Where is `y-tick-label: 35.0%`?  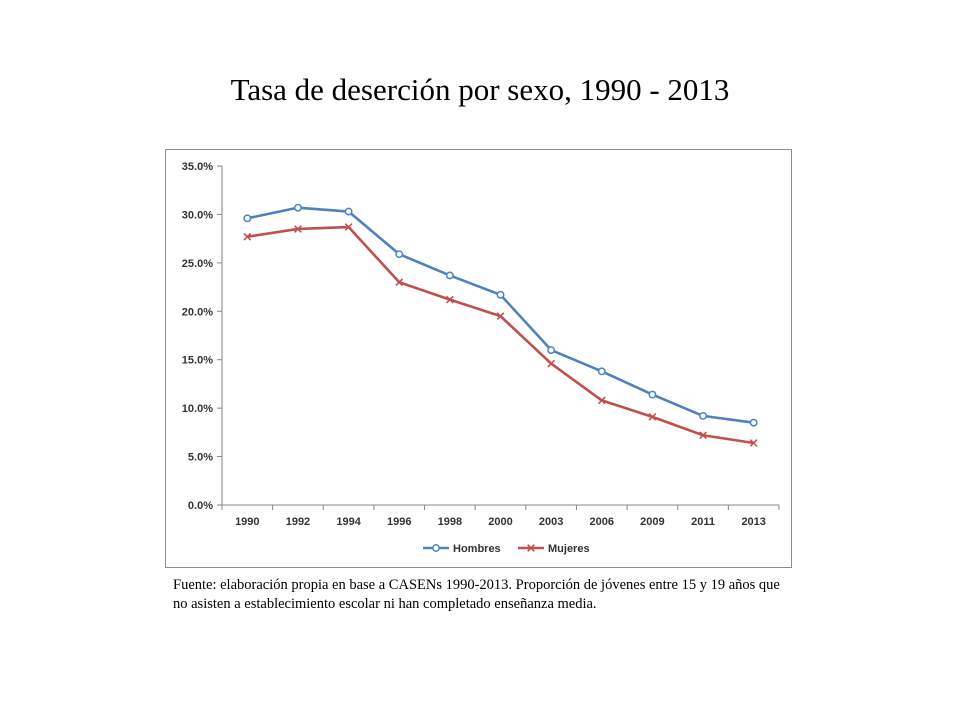 y-tick-label: 35.0% is located at coordinates (197, 167).